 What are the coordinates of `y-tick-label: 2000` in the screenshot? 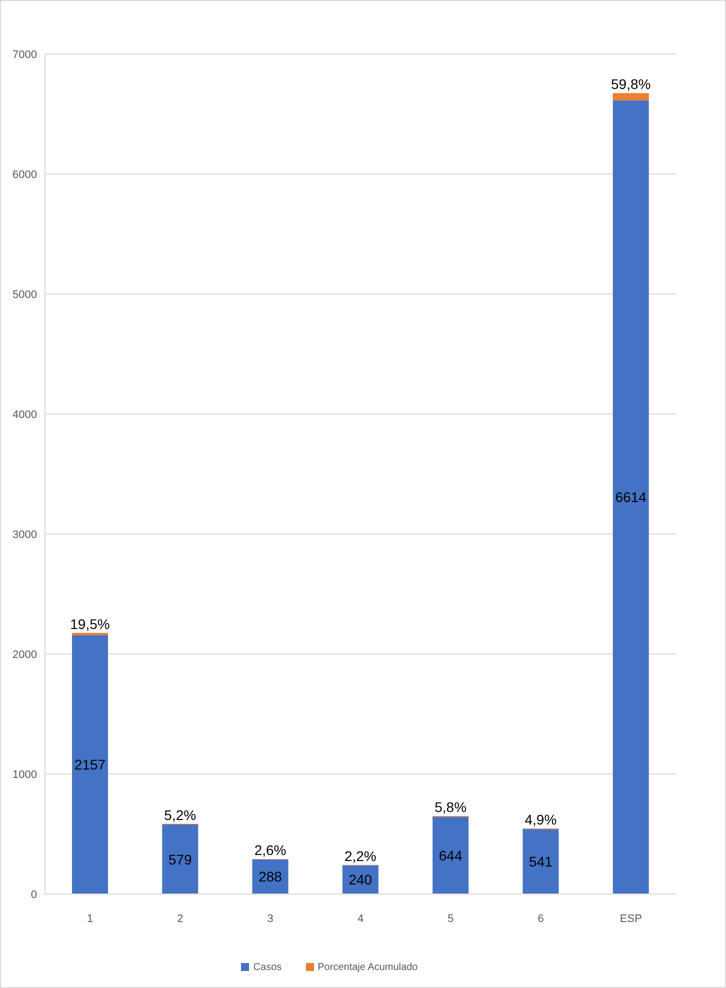 It's located at (24, 654).